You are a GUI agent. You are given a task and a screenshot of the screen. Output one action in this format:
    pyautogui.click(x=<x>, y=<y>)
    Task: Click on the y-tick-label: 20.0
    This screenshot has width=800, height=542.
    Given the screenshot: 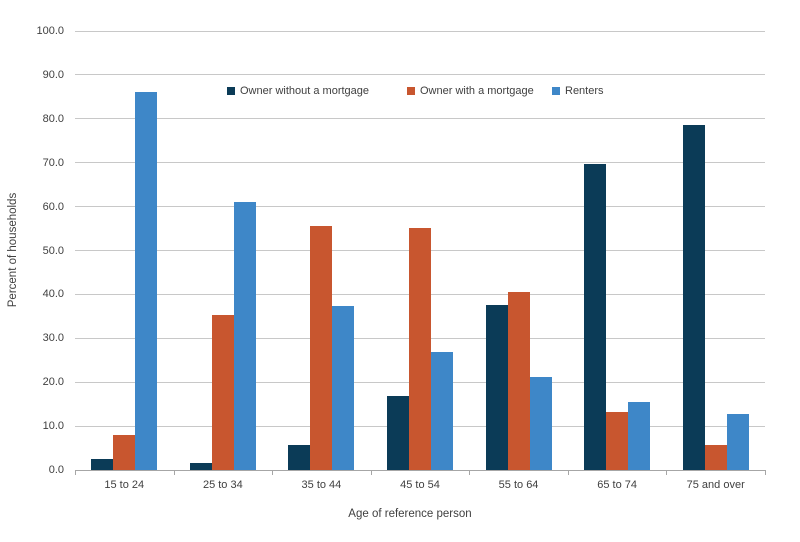 What is the action you would take?
    pyautogui.click(x=53, y=382)
    